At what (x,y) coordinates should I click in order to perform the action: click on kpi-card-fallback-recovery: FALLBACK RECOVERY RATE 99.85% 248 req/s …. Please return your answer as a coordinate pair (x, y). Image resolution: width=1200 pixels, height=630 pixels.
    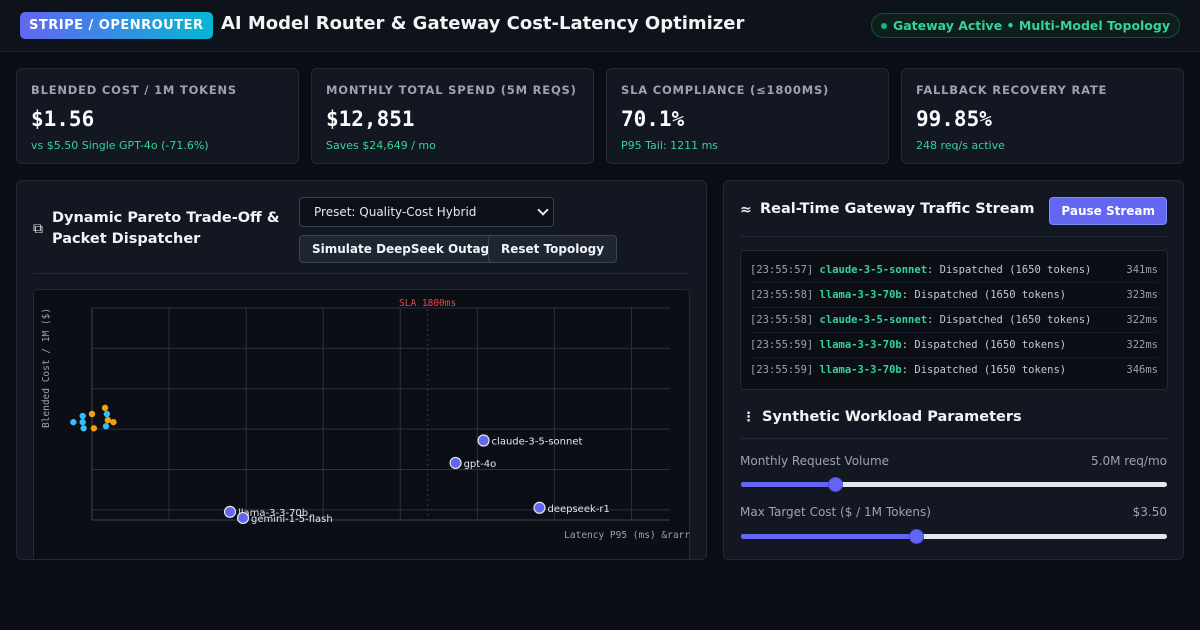
    Looking at the image, I should click on (1042, 116).